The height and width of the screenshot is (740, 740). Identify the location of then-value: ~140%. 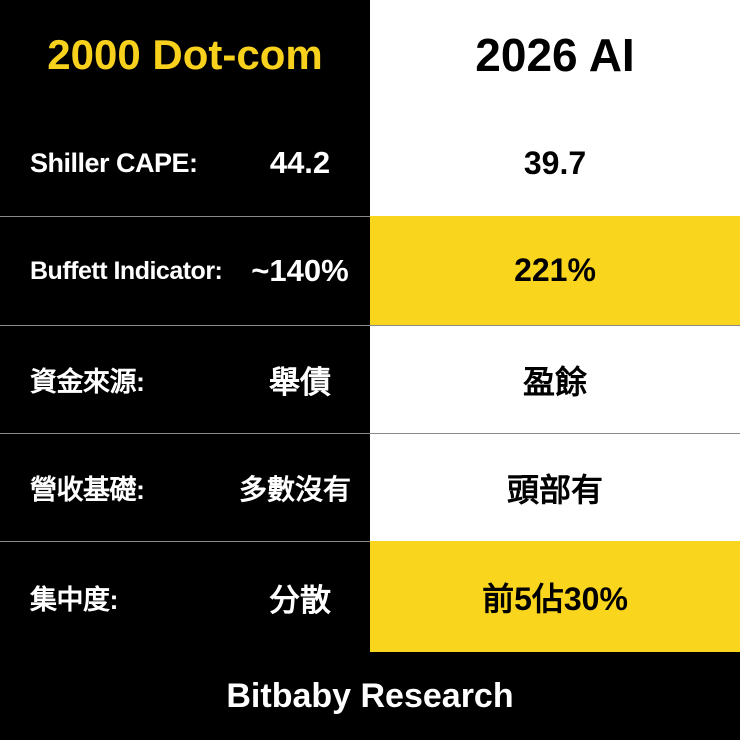
(300, 270).